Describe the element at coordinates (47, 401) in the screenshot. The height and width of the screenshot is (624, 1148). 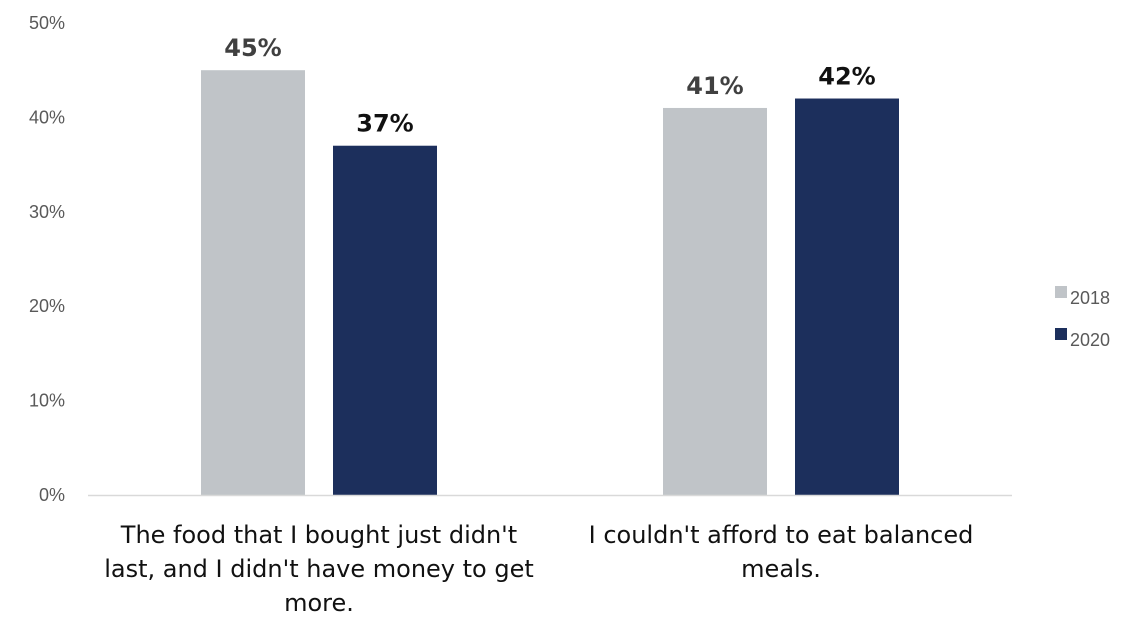
I see `y-tick-label: 10%` at that location.